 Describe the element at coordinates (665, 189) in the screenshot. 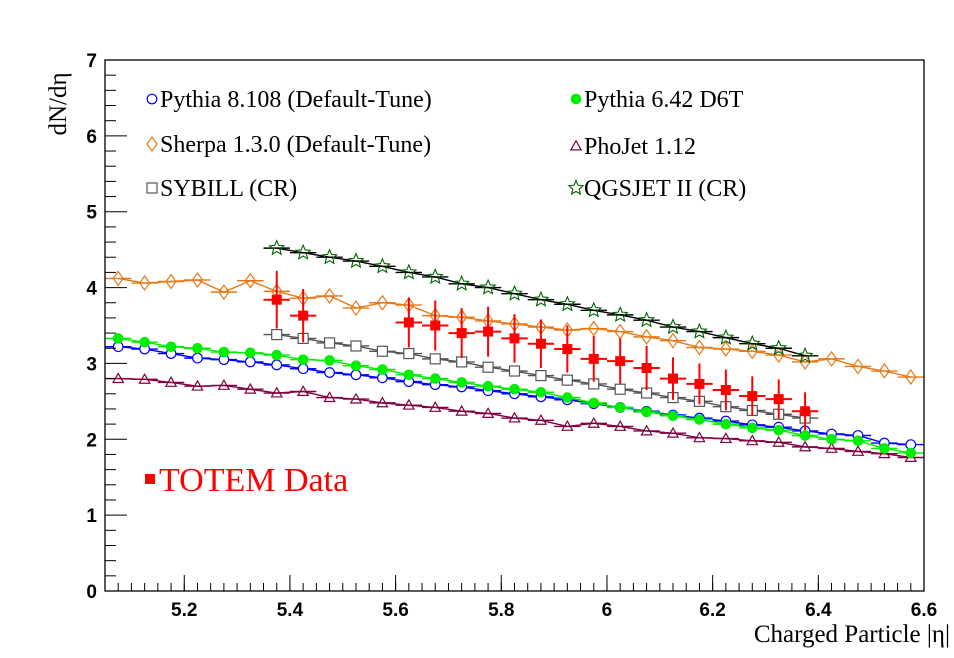

I see `legend-label: QGSJET II (CR)` at that location.